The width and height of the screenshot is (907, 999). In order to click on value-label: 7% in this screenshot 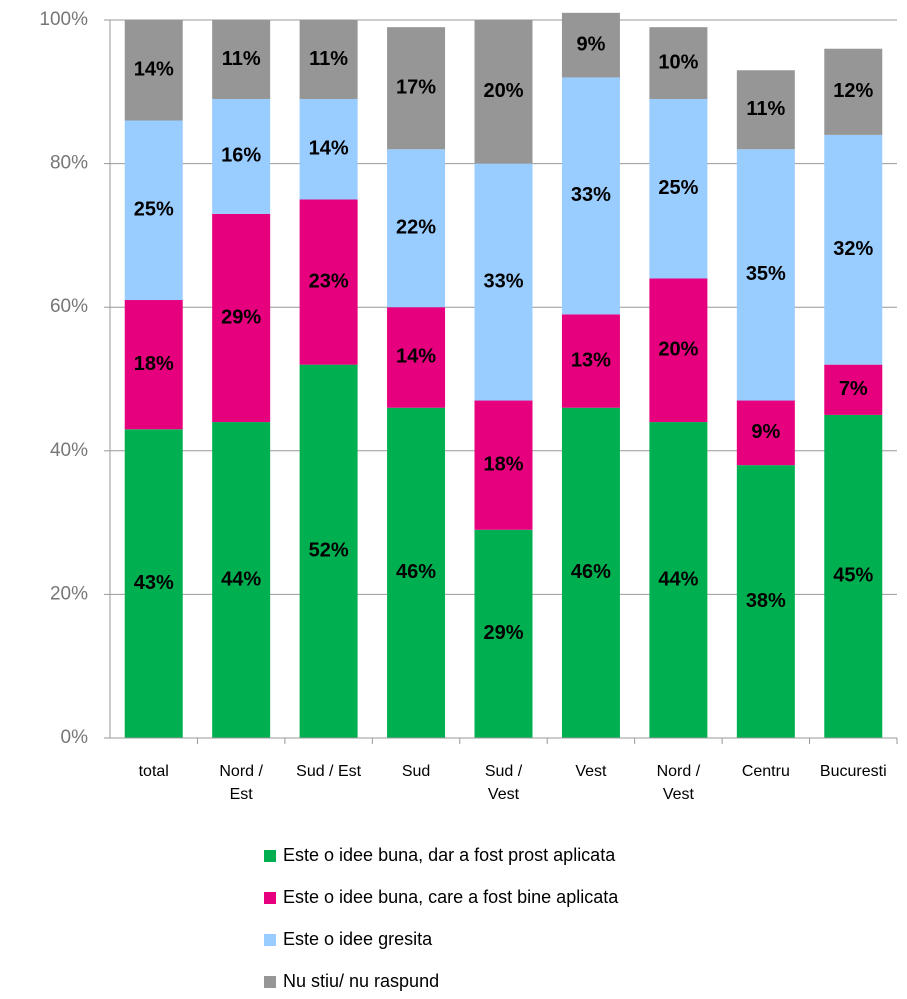, I will do `click(853, 389)`.